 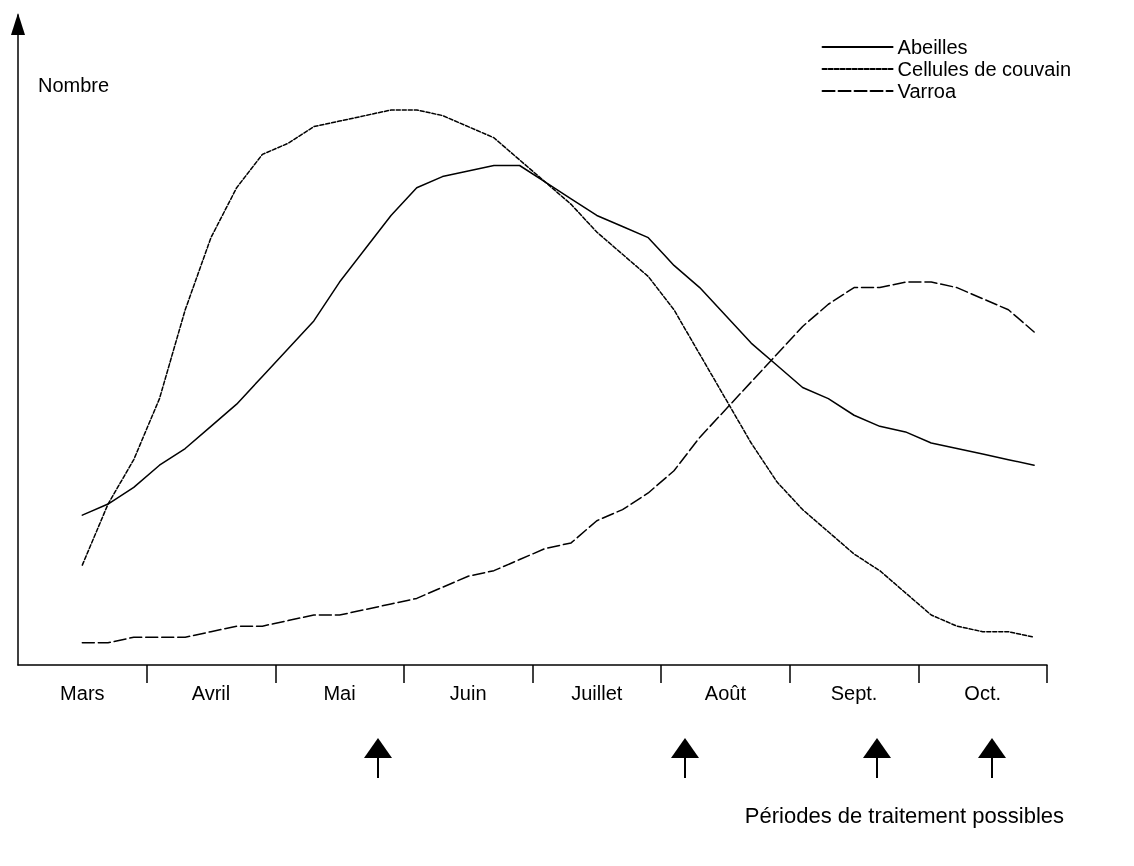 What do you see at coordinates (725, 693) in the screenshot?
I see `x-tick-label: Août` at bounding box center [725, 693].